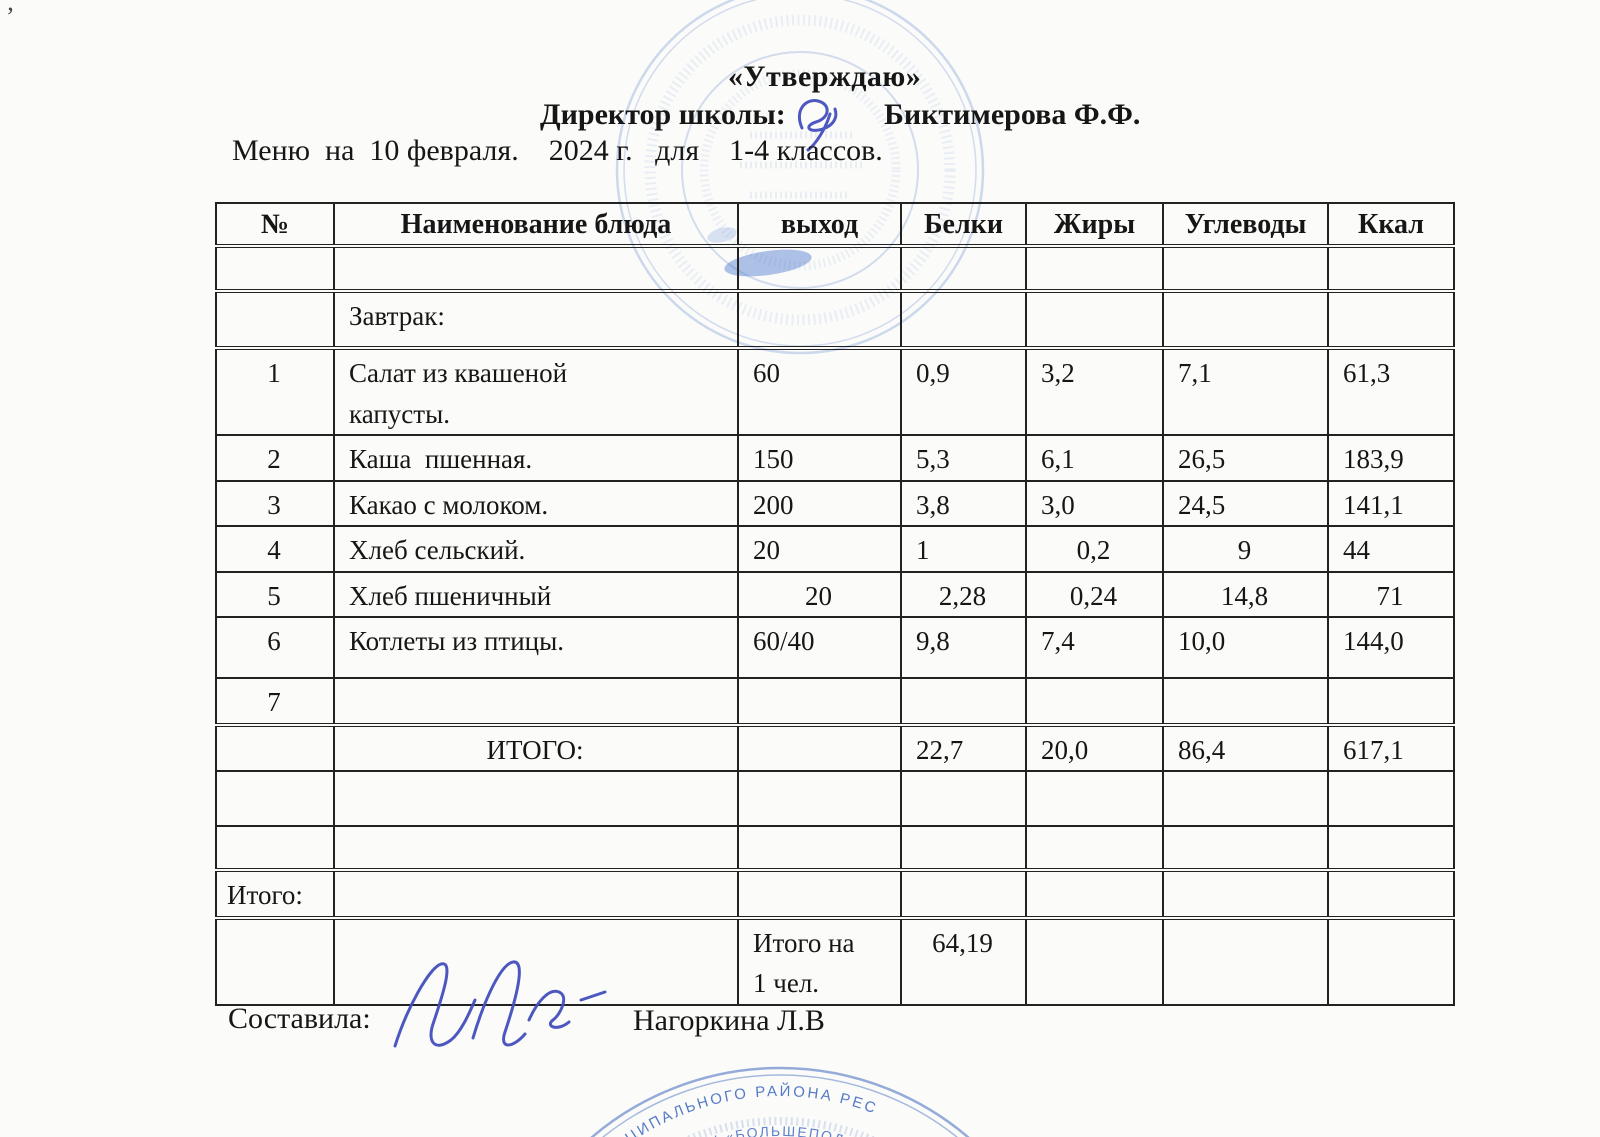 The height and width of the screenshot is (1137, 1600). What do you see at coordinates (275, 458) in the screenshot?
I see `table-cell: 2` at bounding box center [275, 458].